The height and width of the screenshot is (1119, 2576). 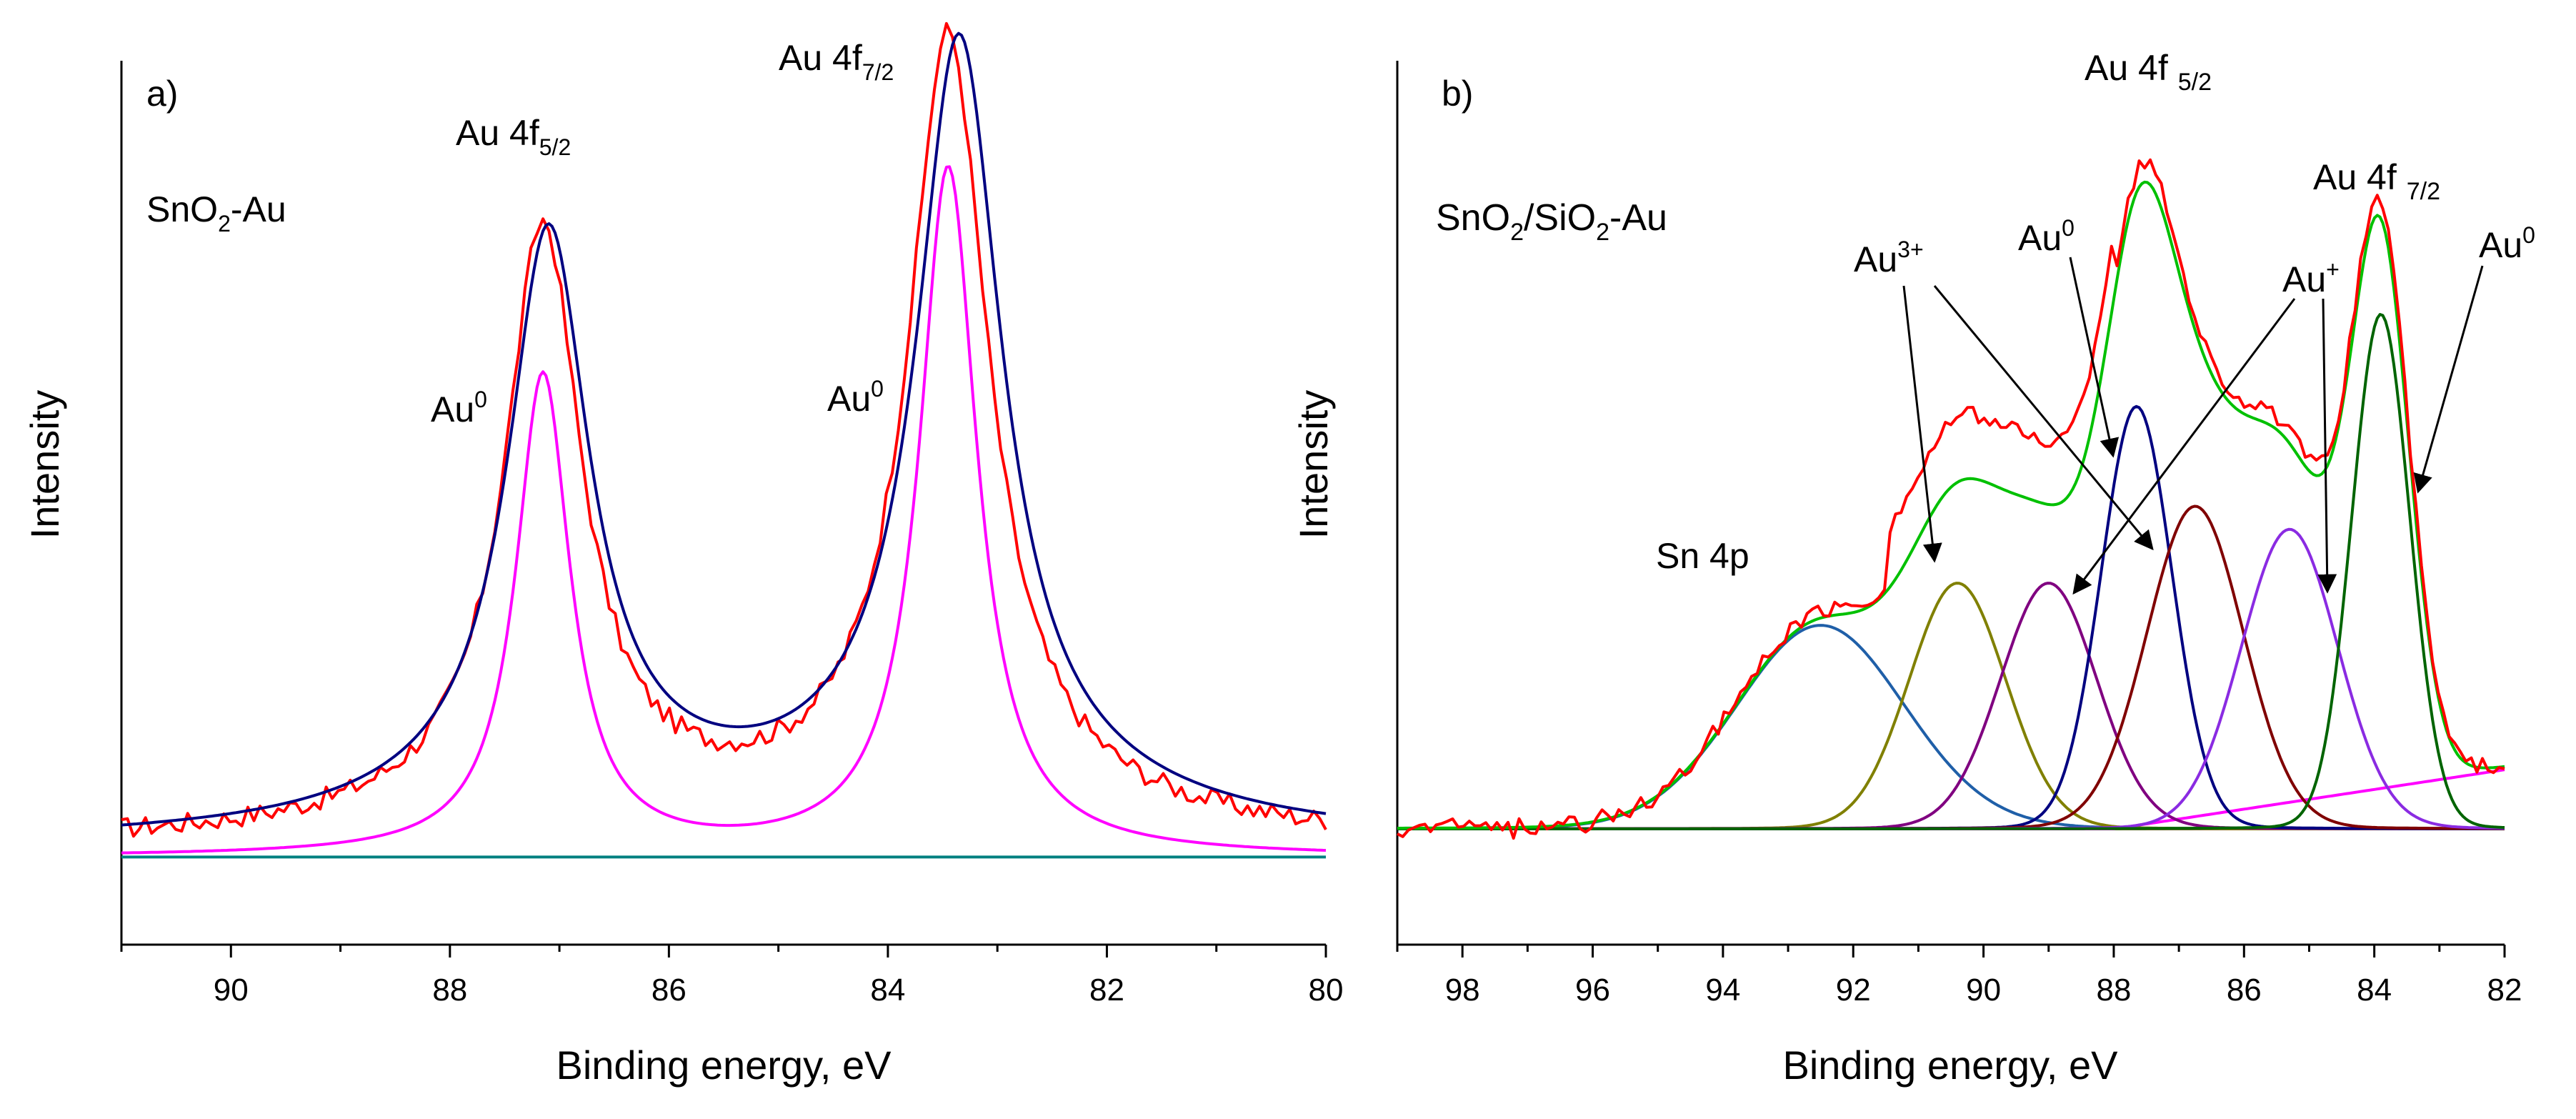 What do you see at coordinates (837, 61) in the screenshot?
I see `panel-a-annotation-au4f72: Au 4f7/2` at bounding box center [837, 61].